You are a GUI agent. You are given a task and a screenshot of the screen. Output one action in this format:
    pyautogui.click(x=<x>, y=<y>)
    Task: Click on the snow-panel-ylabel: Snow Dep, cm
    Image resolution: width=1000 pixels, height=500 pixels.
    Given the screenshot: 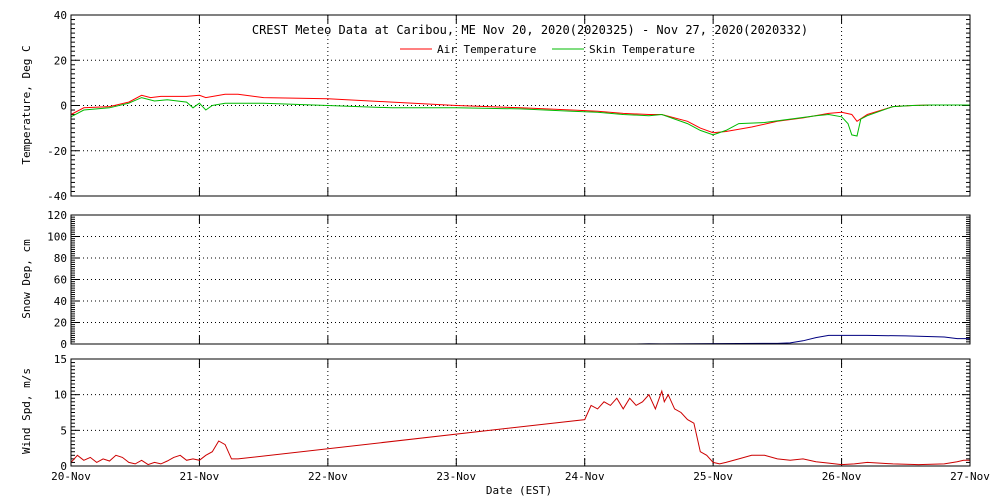 What is the action you would take?
    pyautogui.click(x=26, y=279)
    